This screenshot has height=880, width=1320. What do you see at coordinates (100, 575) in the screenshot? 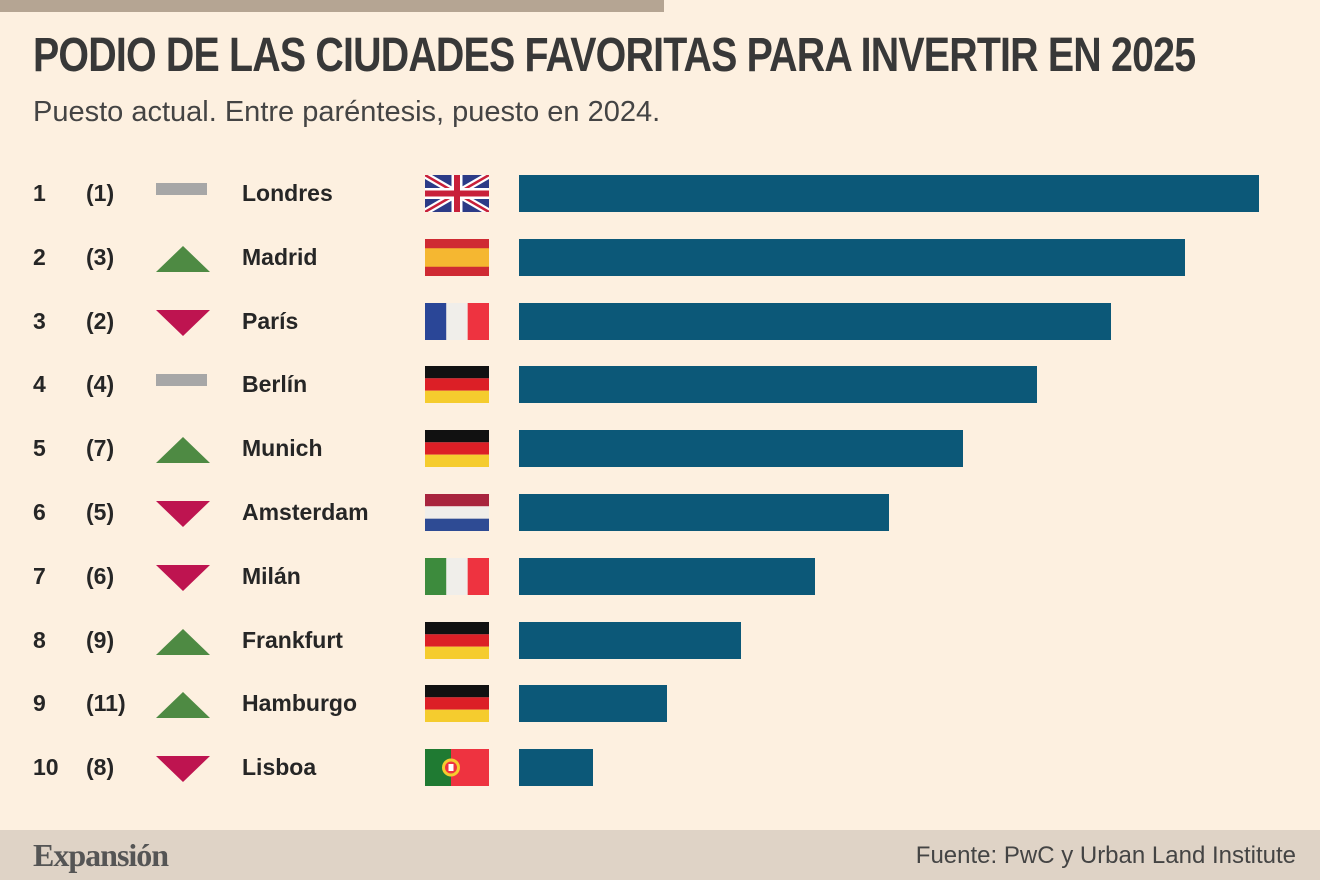
I see `previous-rank-label: (6)` at bounding box center [100, 575].